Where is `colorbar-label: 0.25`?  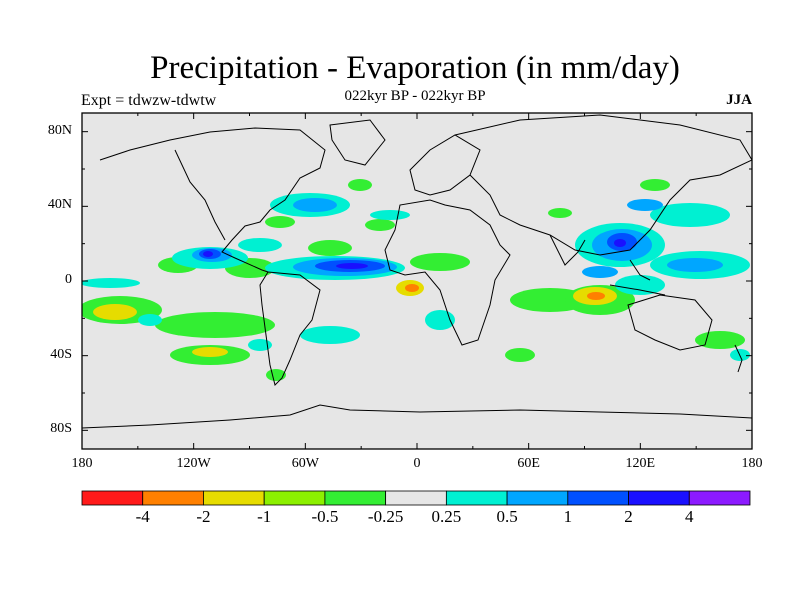
colorbar-label: 0.25 is located at coordinates (446, 516).